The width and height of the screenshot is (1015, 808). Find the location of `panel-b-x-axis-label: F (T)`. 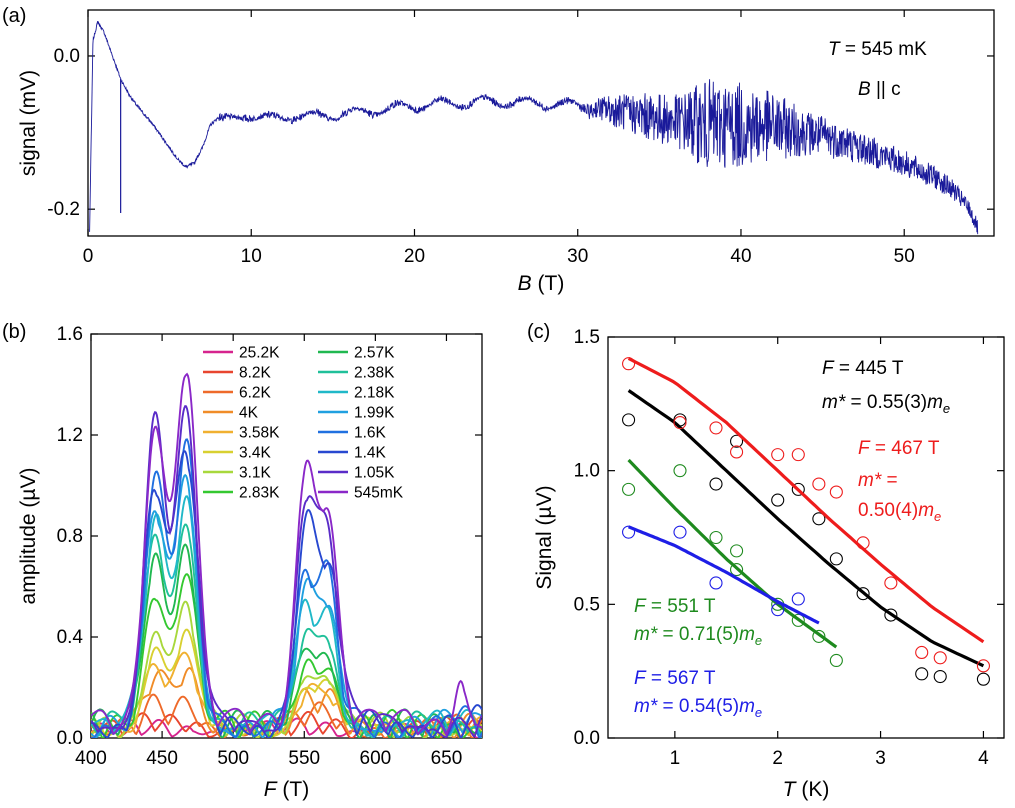

panel-b-x-axis-label: F (T) is located at coordinates (286, 789).